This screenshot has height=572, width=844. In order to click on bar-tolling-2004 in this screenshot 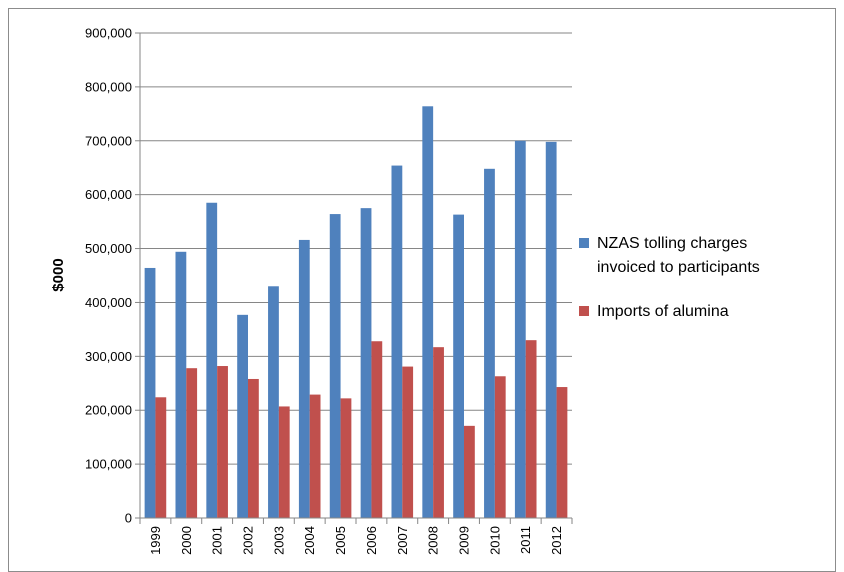, I will do `click(304, 378)`.